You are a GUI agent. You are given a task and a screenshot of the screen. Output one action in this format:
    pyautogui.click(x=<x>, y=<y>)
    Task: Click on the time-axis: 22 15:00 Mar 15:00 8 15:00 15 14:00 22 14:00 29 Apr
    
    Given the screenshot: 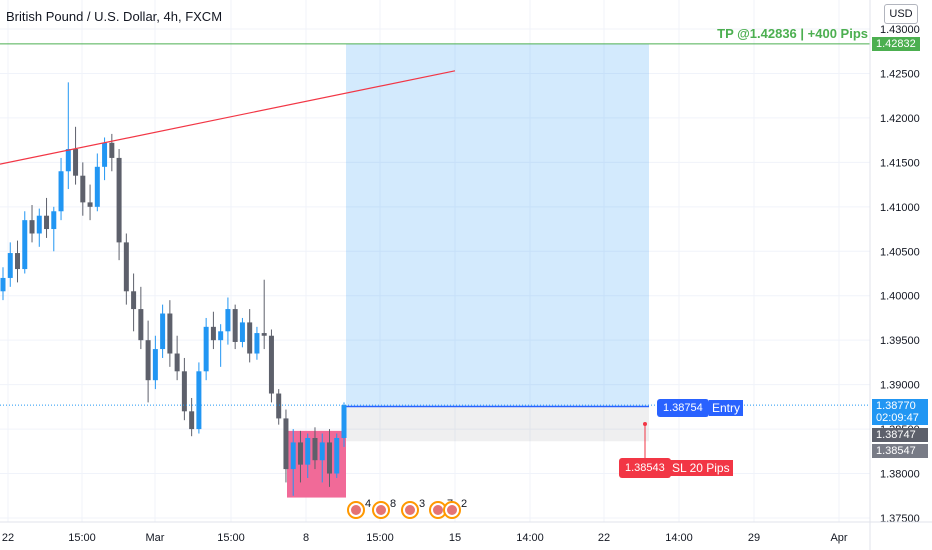 What is the action you would take?
    pyautogui.click(x=466, y=532)
    